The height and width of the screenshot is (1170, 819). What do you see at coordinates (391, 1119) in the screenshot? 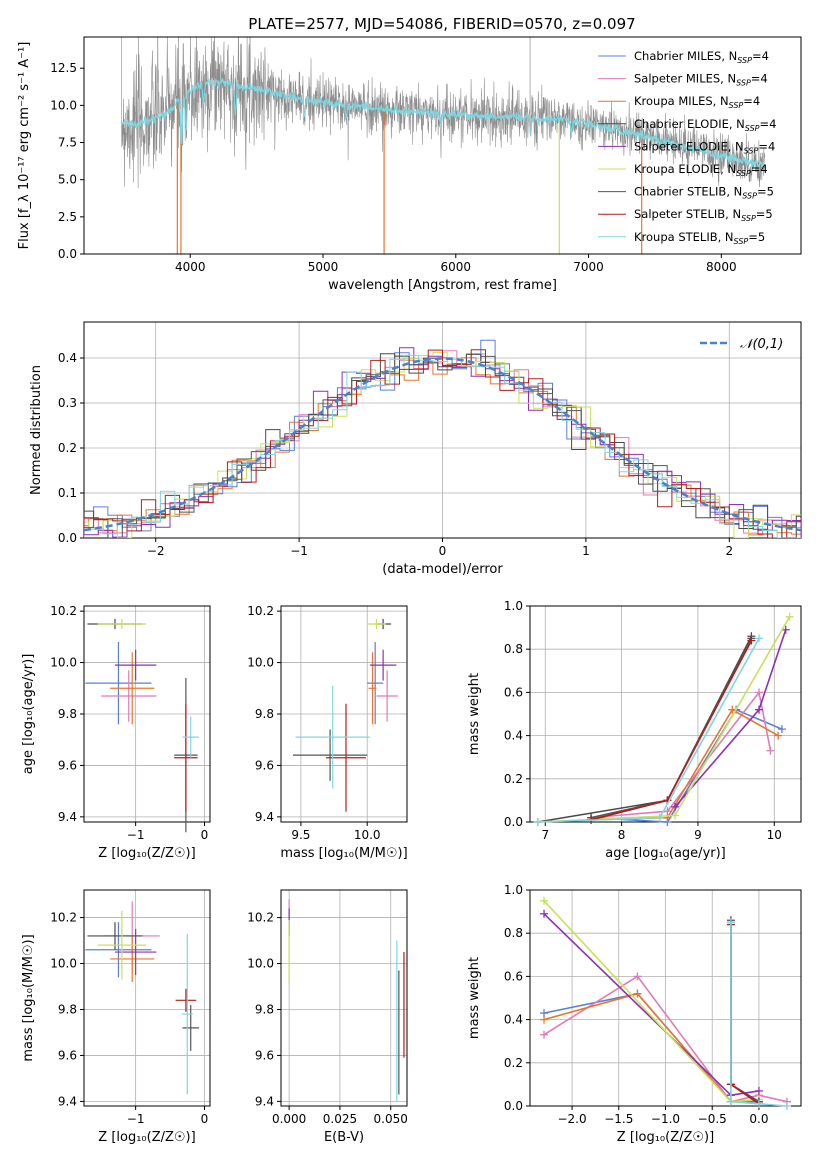
I see `x-tick-label: 0.050` at bounding box center [391, 1119].